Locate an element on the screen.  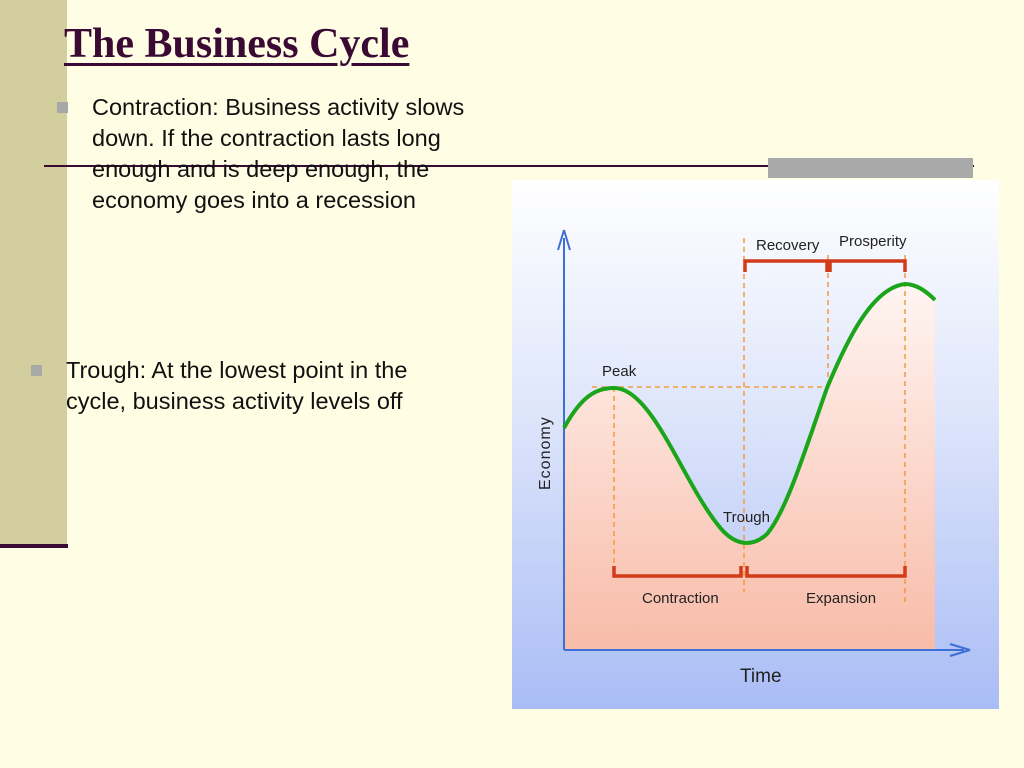
economy-curve is located at coordinates (749, 413).